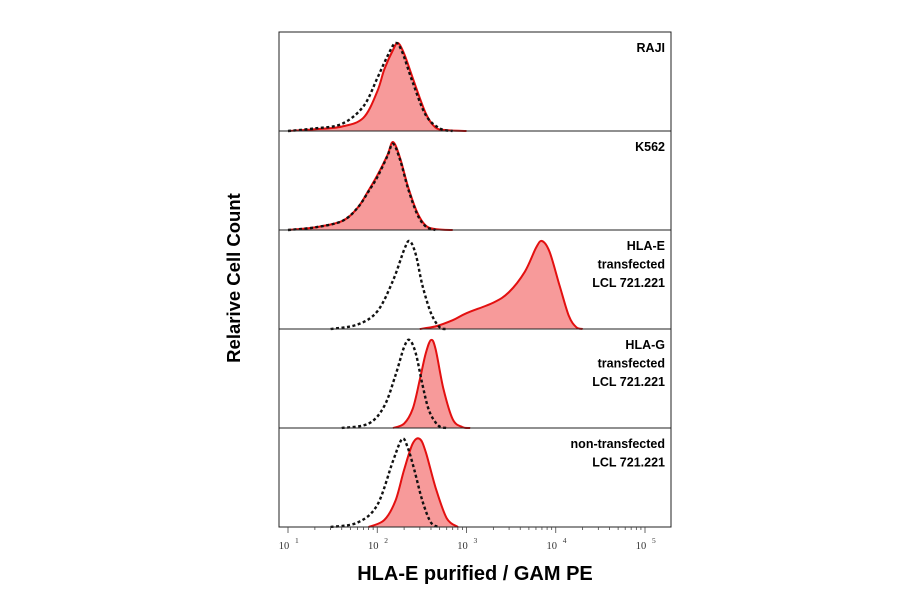 This screenshot has width=900, height=594. I want to click on histogram-panel: HLA-E transfected LCL 721.221, so click(475, 280).